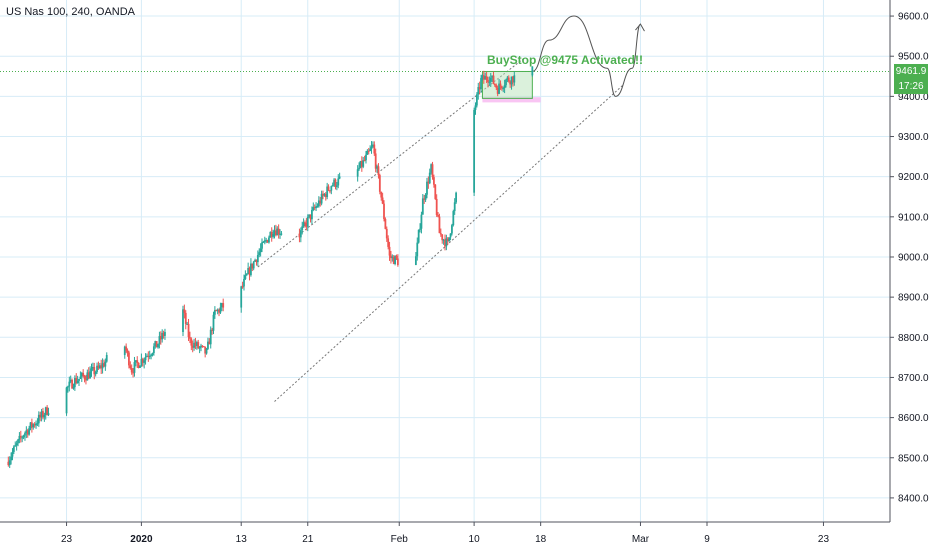 Image resolution: width=932 pixels, height=555 pixels. What do you see at coordinates (641, 539) in the screenshot?
I see `x-tick-label: Mar` at bounding box center [641, 539].